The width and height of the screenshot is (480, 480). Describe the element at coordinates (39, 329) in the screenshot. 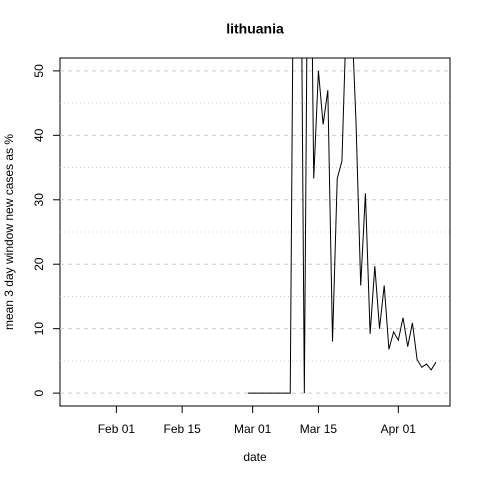

I see `y-tick-label: 10` at that location.